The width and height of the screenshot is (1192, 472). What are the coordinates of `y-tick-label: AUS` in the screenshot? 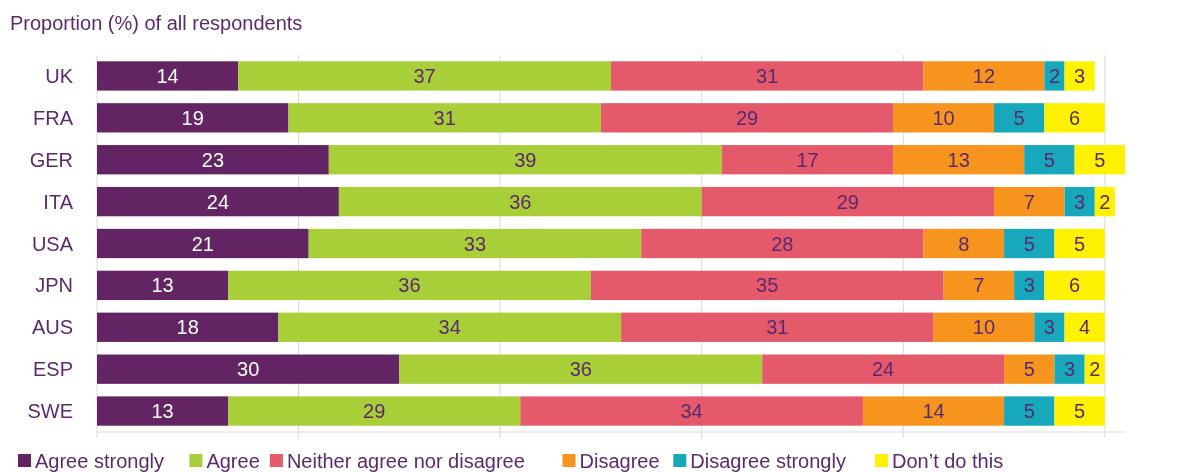 It's located at (52, 327).